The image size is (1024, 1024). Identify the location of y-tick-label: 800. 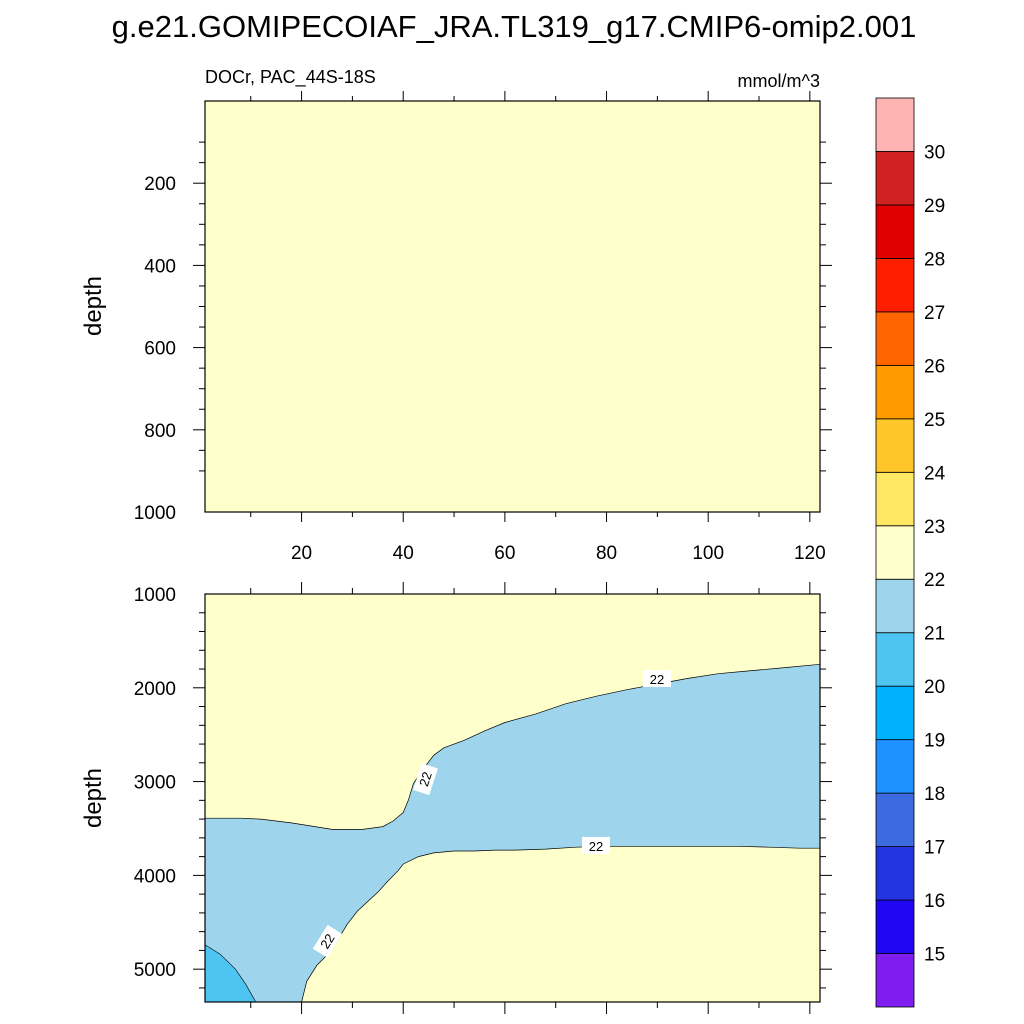
(160, 431).